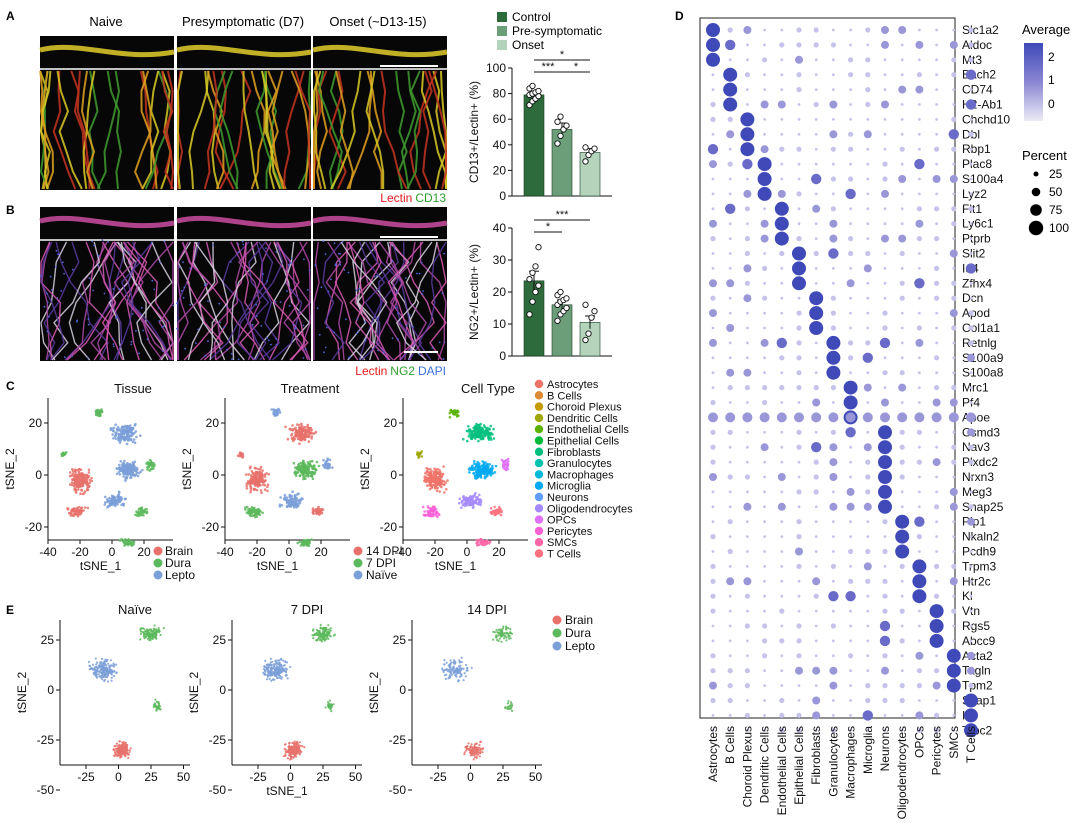 This screenshot has height=827, width=1080. Describe the element at coordinates (340, 301) in the screenshot. I see `micrograph-b2-vessel` at that location.